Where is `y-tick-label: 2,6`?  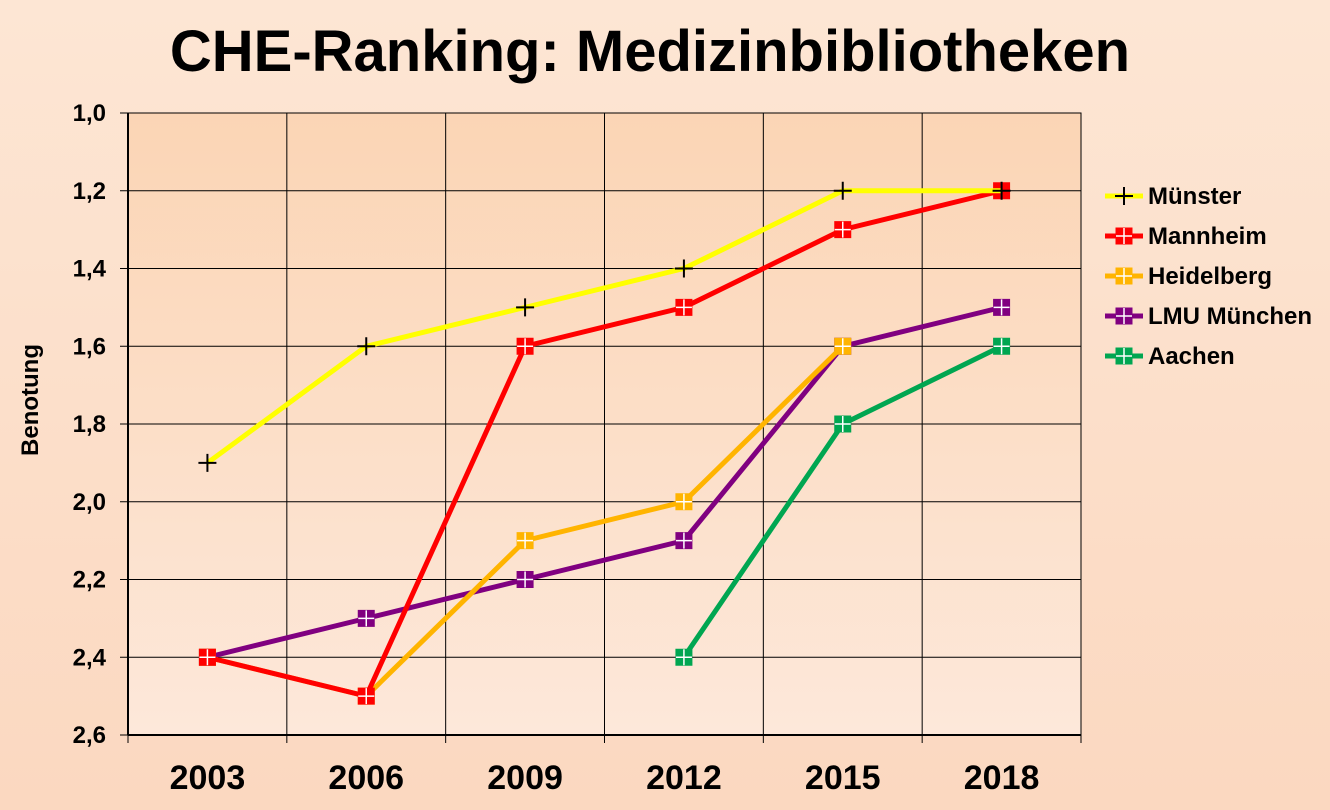
y-tick-label: 2,6 is located at coordinates (89, 735).